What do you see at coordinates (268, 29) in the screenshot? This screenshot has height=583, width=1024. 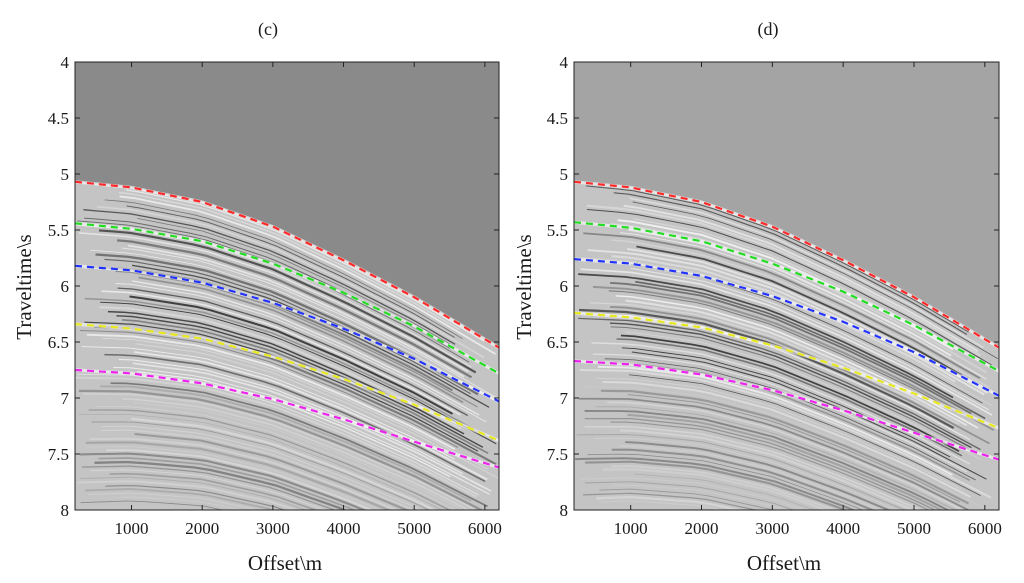 I see `panel-title: (c)` at bounding box center [268, 29].